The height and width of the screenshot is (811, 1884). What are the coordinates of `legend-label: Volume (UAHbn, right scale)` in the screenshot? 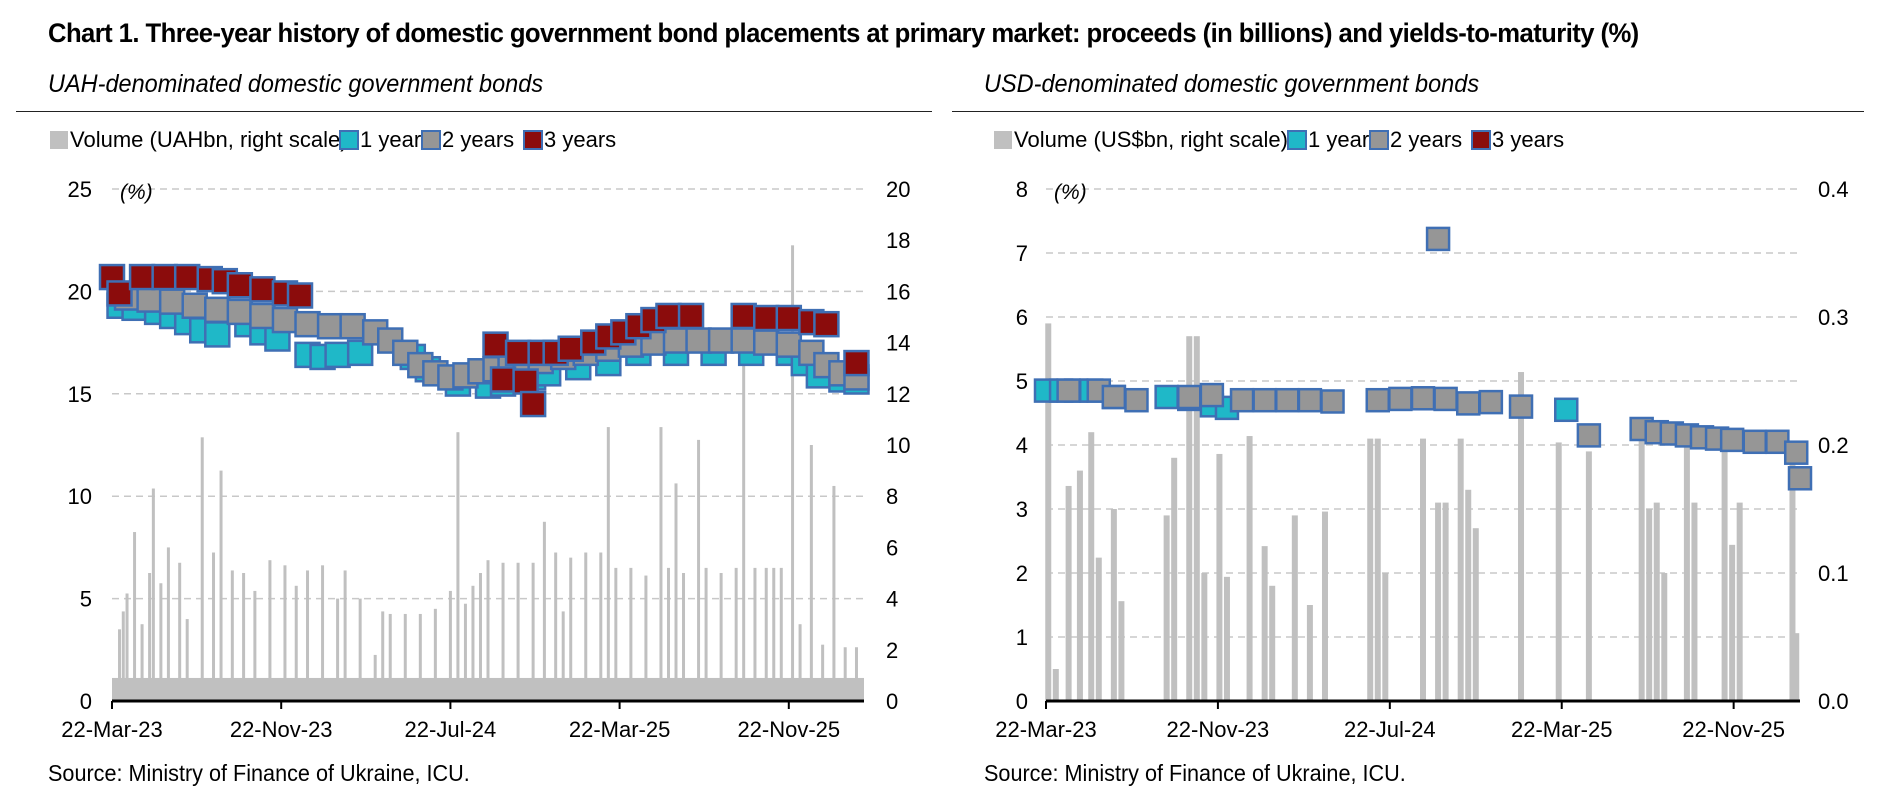 It's located at (209, 139).